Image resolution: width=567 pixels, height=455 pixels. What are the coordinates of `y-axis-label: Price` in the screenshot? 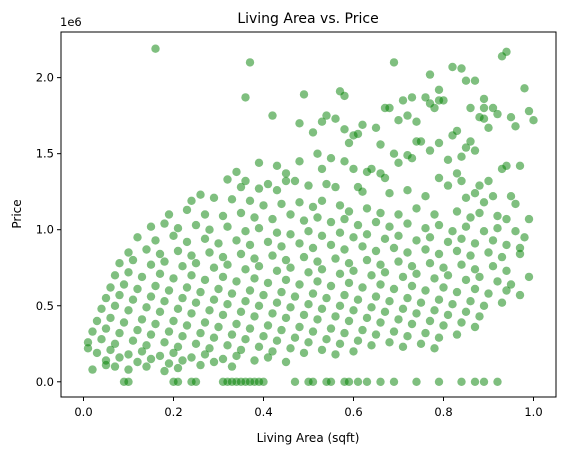 It's located at (17, 213).